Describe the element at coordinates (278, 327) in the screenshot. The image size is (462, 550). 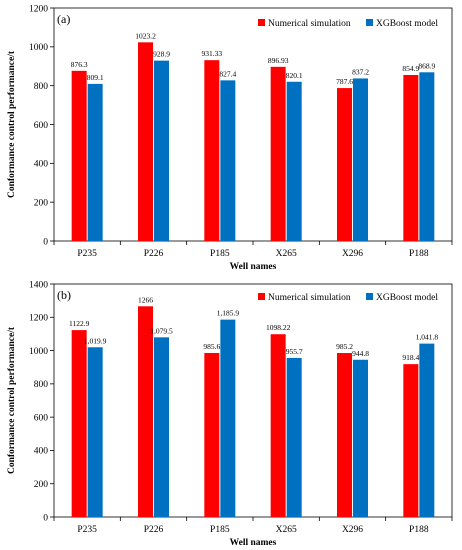
I see `data-label: 1098.22` at that location.